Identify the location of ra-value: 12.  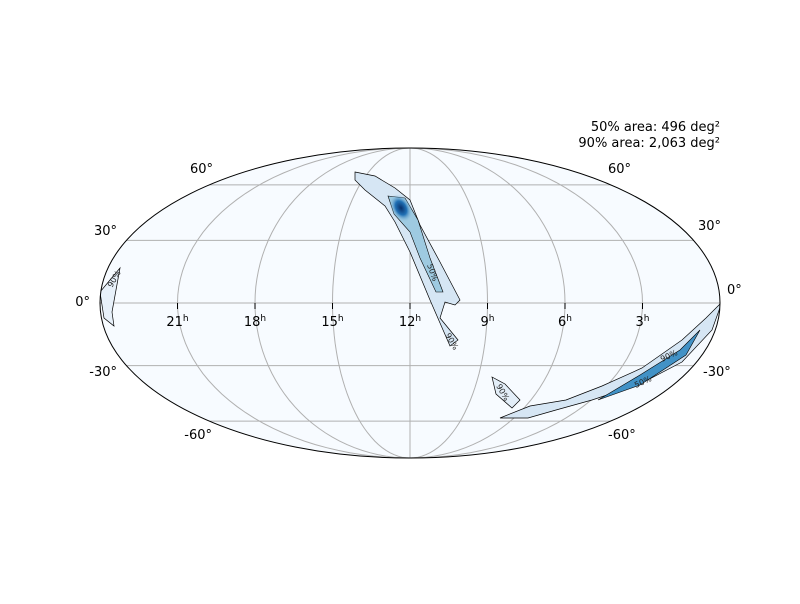
(407, 322).